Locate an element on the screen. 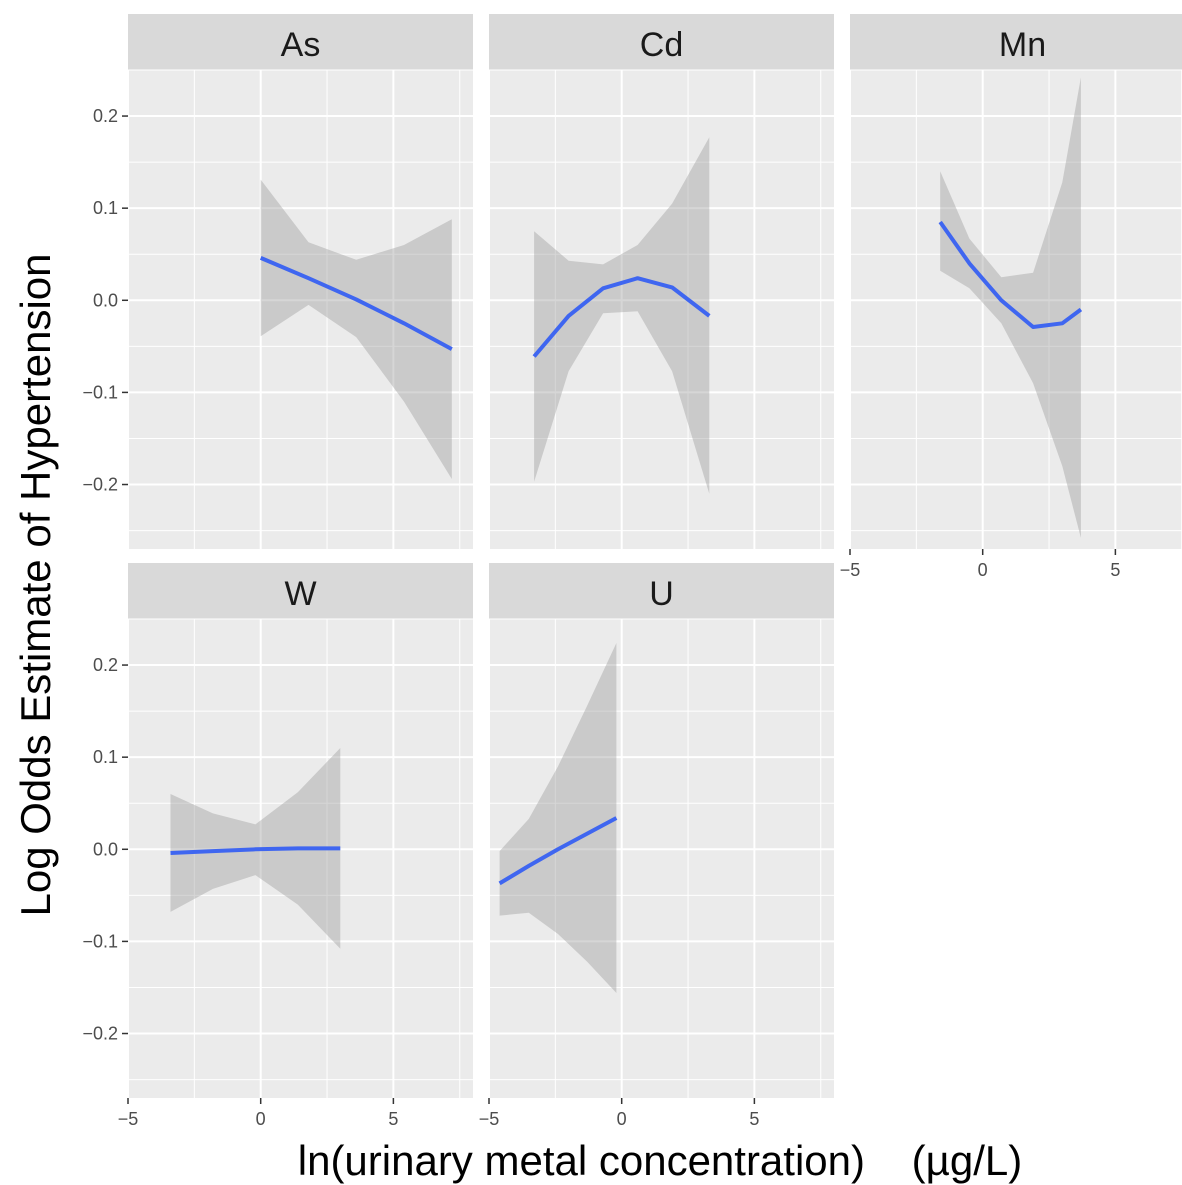 The width and height of the screenshot is (1182, 1185). facet-panel-cd: Cd is located at coordinates (661, 281).